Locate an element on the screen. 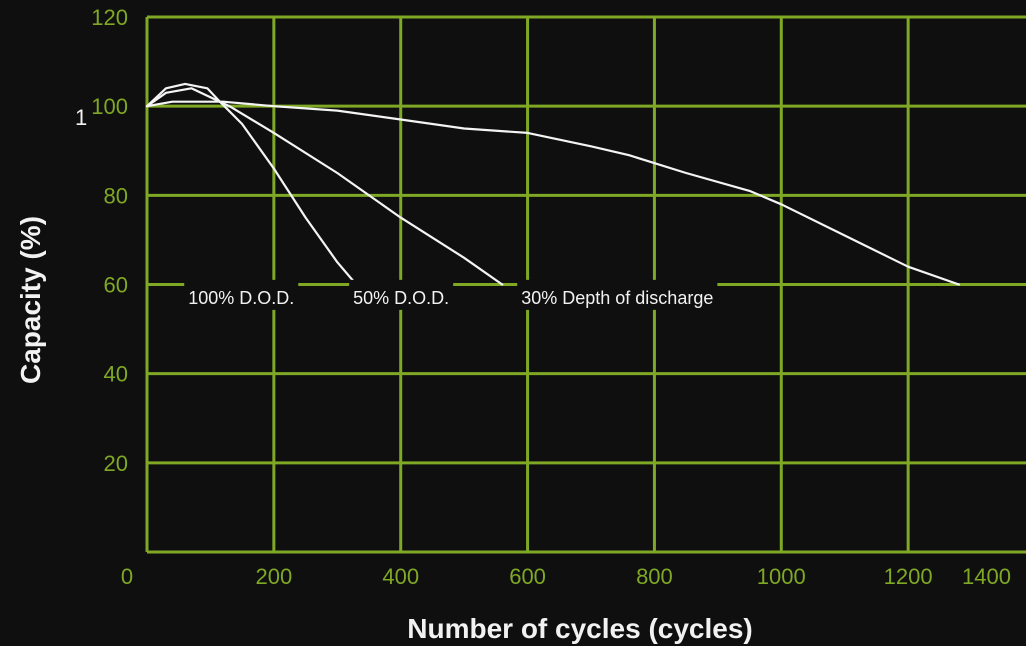 Image resolution: width=1026 pixels, height=646 pixels. x-tick-label-1400: 1400 is located at coordinates (986, 576).